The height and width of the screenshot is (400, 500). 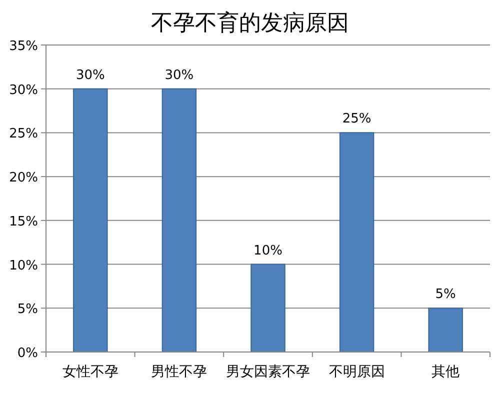 What do you see at coordinates (446, 372) in the screenshot?
I see `x-tick-label: 其他` at bounding box center [446, 372].